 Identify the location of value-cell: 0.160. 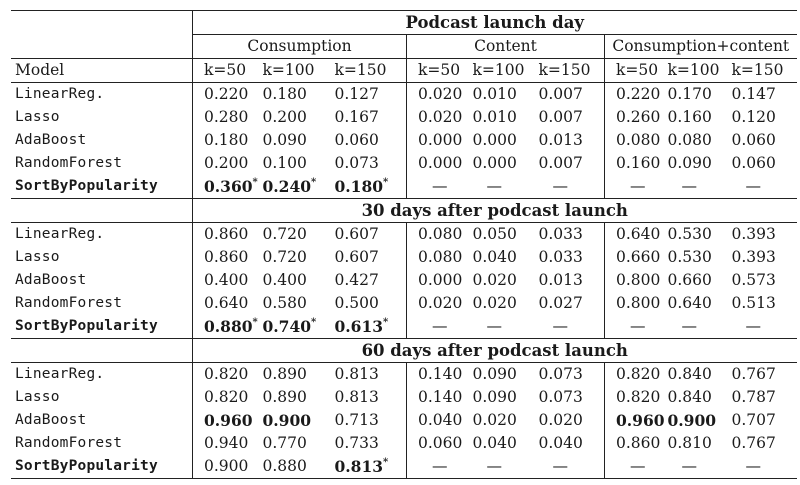
(638, 163).